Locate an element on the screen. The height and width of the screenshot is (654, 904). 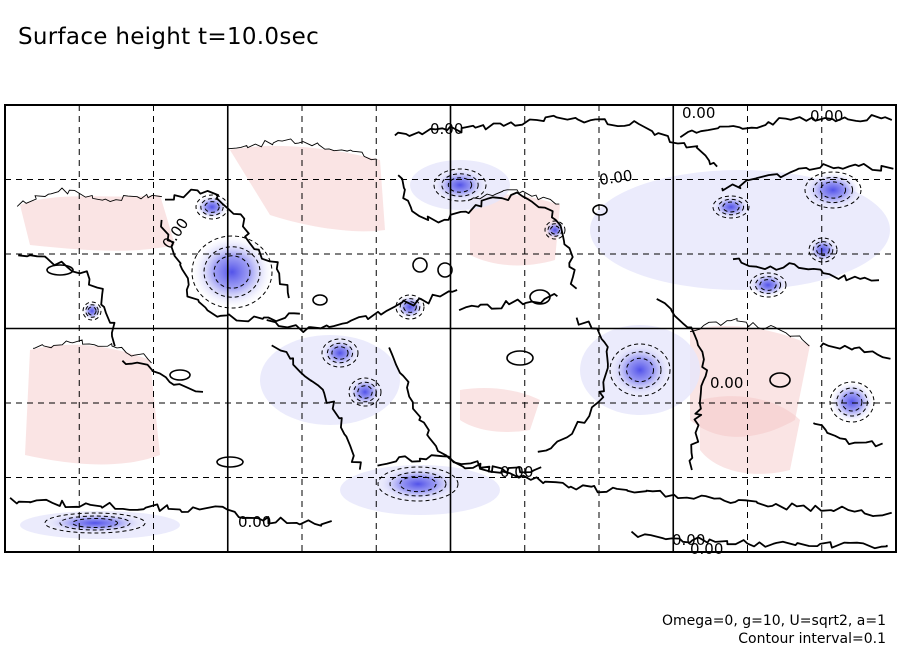
contour-interval-note: Contour interval=0.1 is located at coordinates (812, 639).